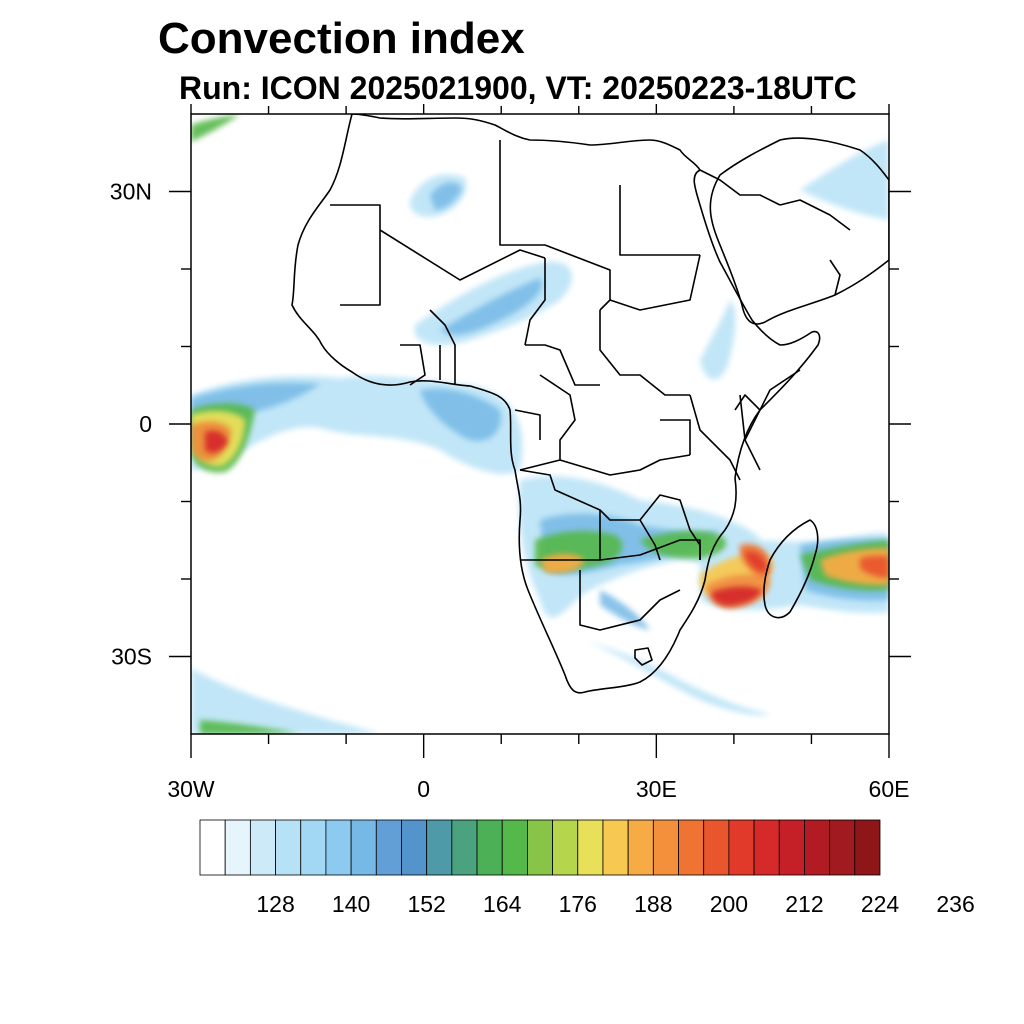 Image resolution: width=1024 pixels, height=1024 pixels. I want to click on colorbar-label: 200, so click(729, 904).